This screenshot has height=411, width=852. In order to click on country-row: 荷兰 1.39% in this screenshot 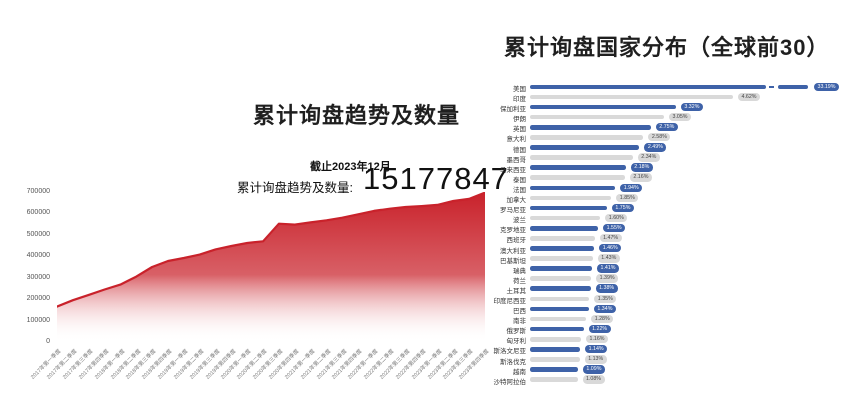, I will do `click(666, 279)`.